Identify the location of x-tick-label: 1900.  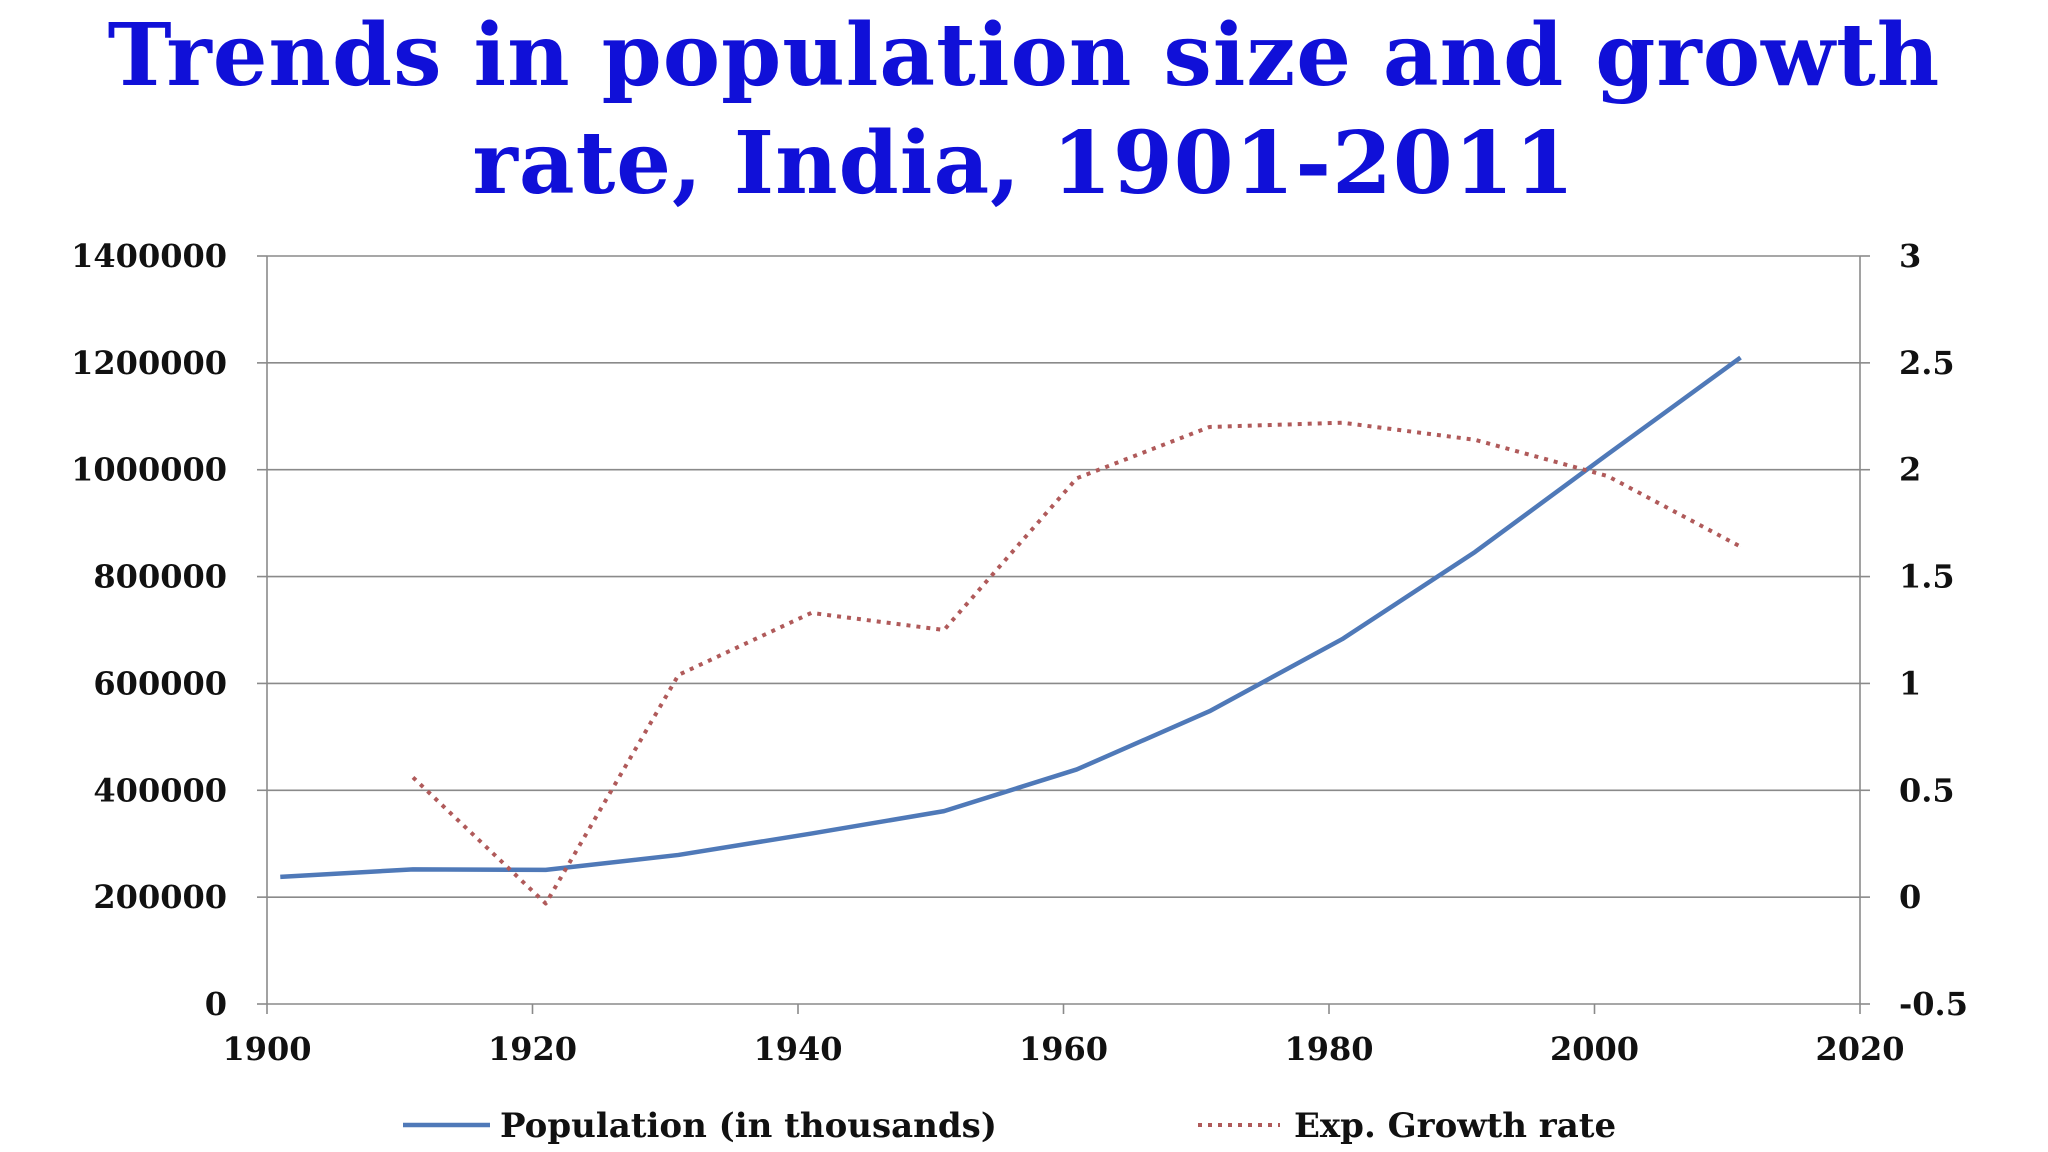
(266, 1049).